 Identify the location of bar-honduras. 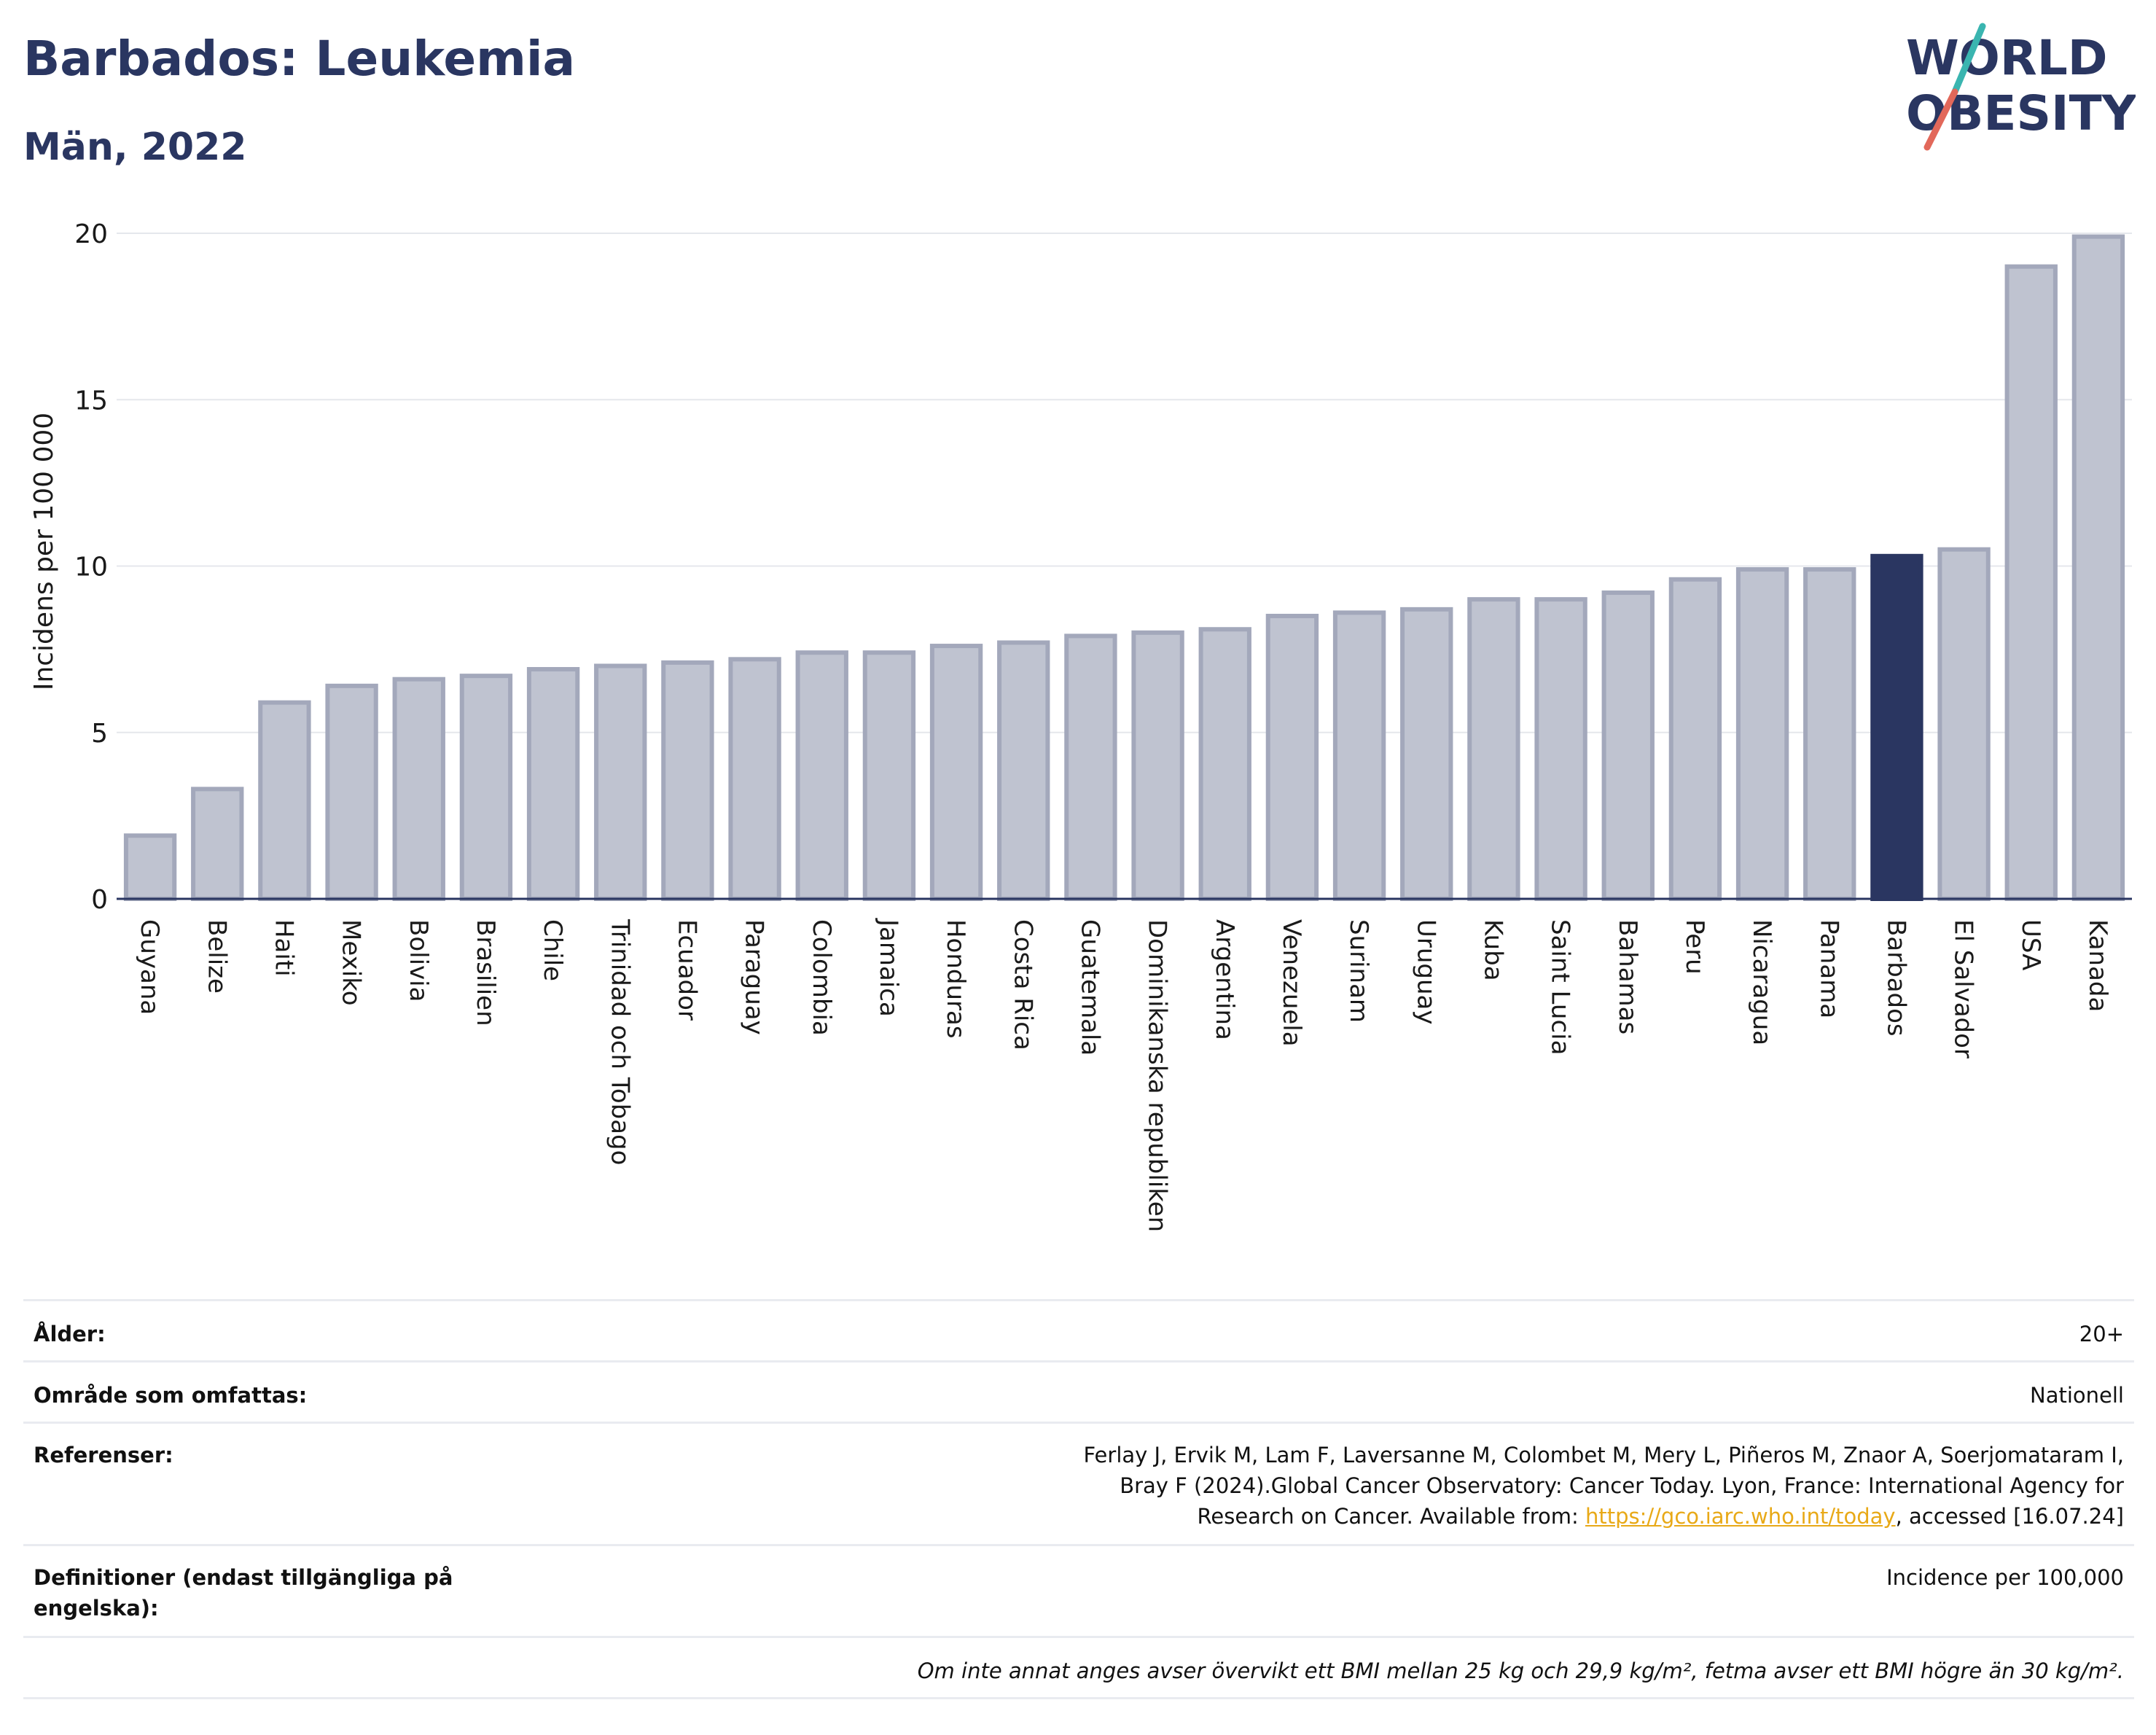
(956, 773).